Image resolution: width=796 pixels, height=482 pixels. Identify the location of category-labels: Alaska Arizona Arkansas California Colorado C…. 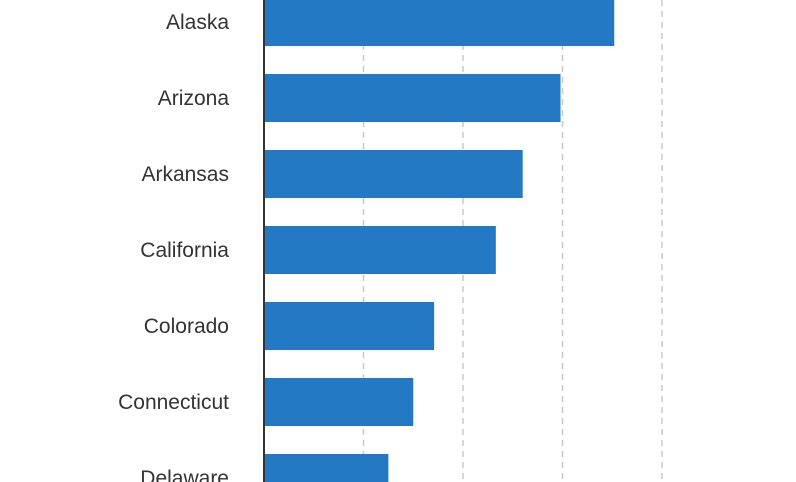
(173, 246).